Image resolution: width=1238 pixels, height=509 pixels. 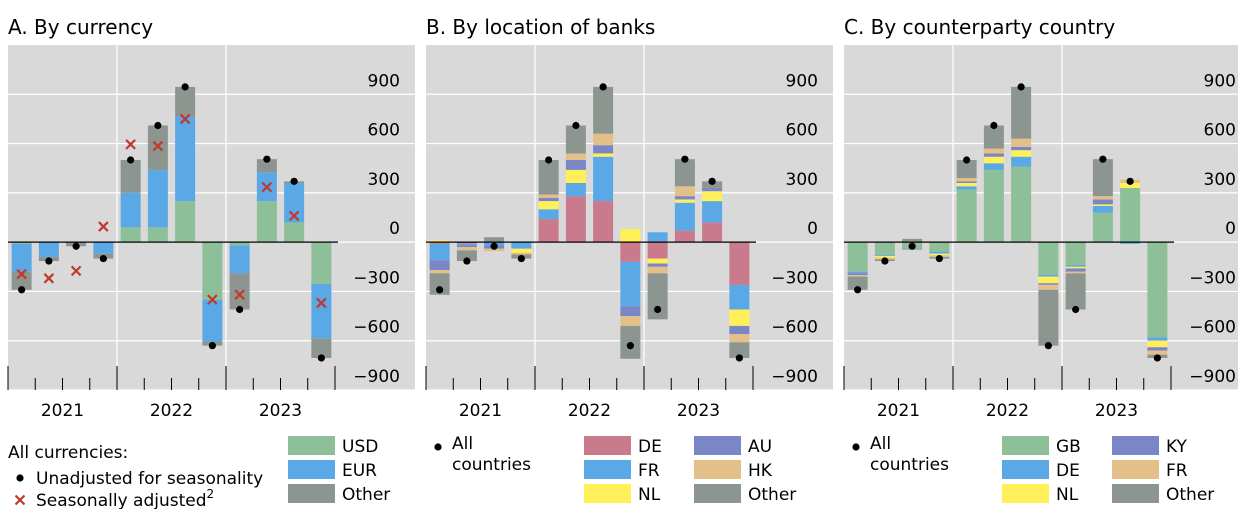 I want to click on legend-label: FR, so click(x=1177, y=471).